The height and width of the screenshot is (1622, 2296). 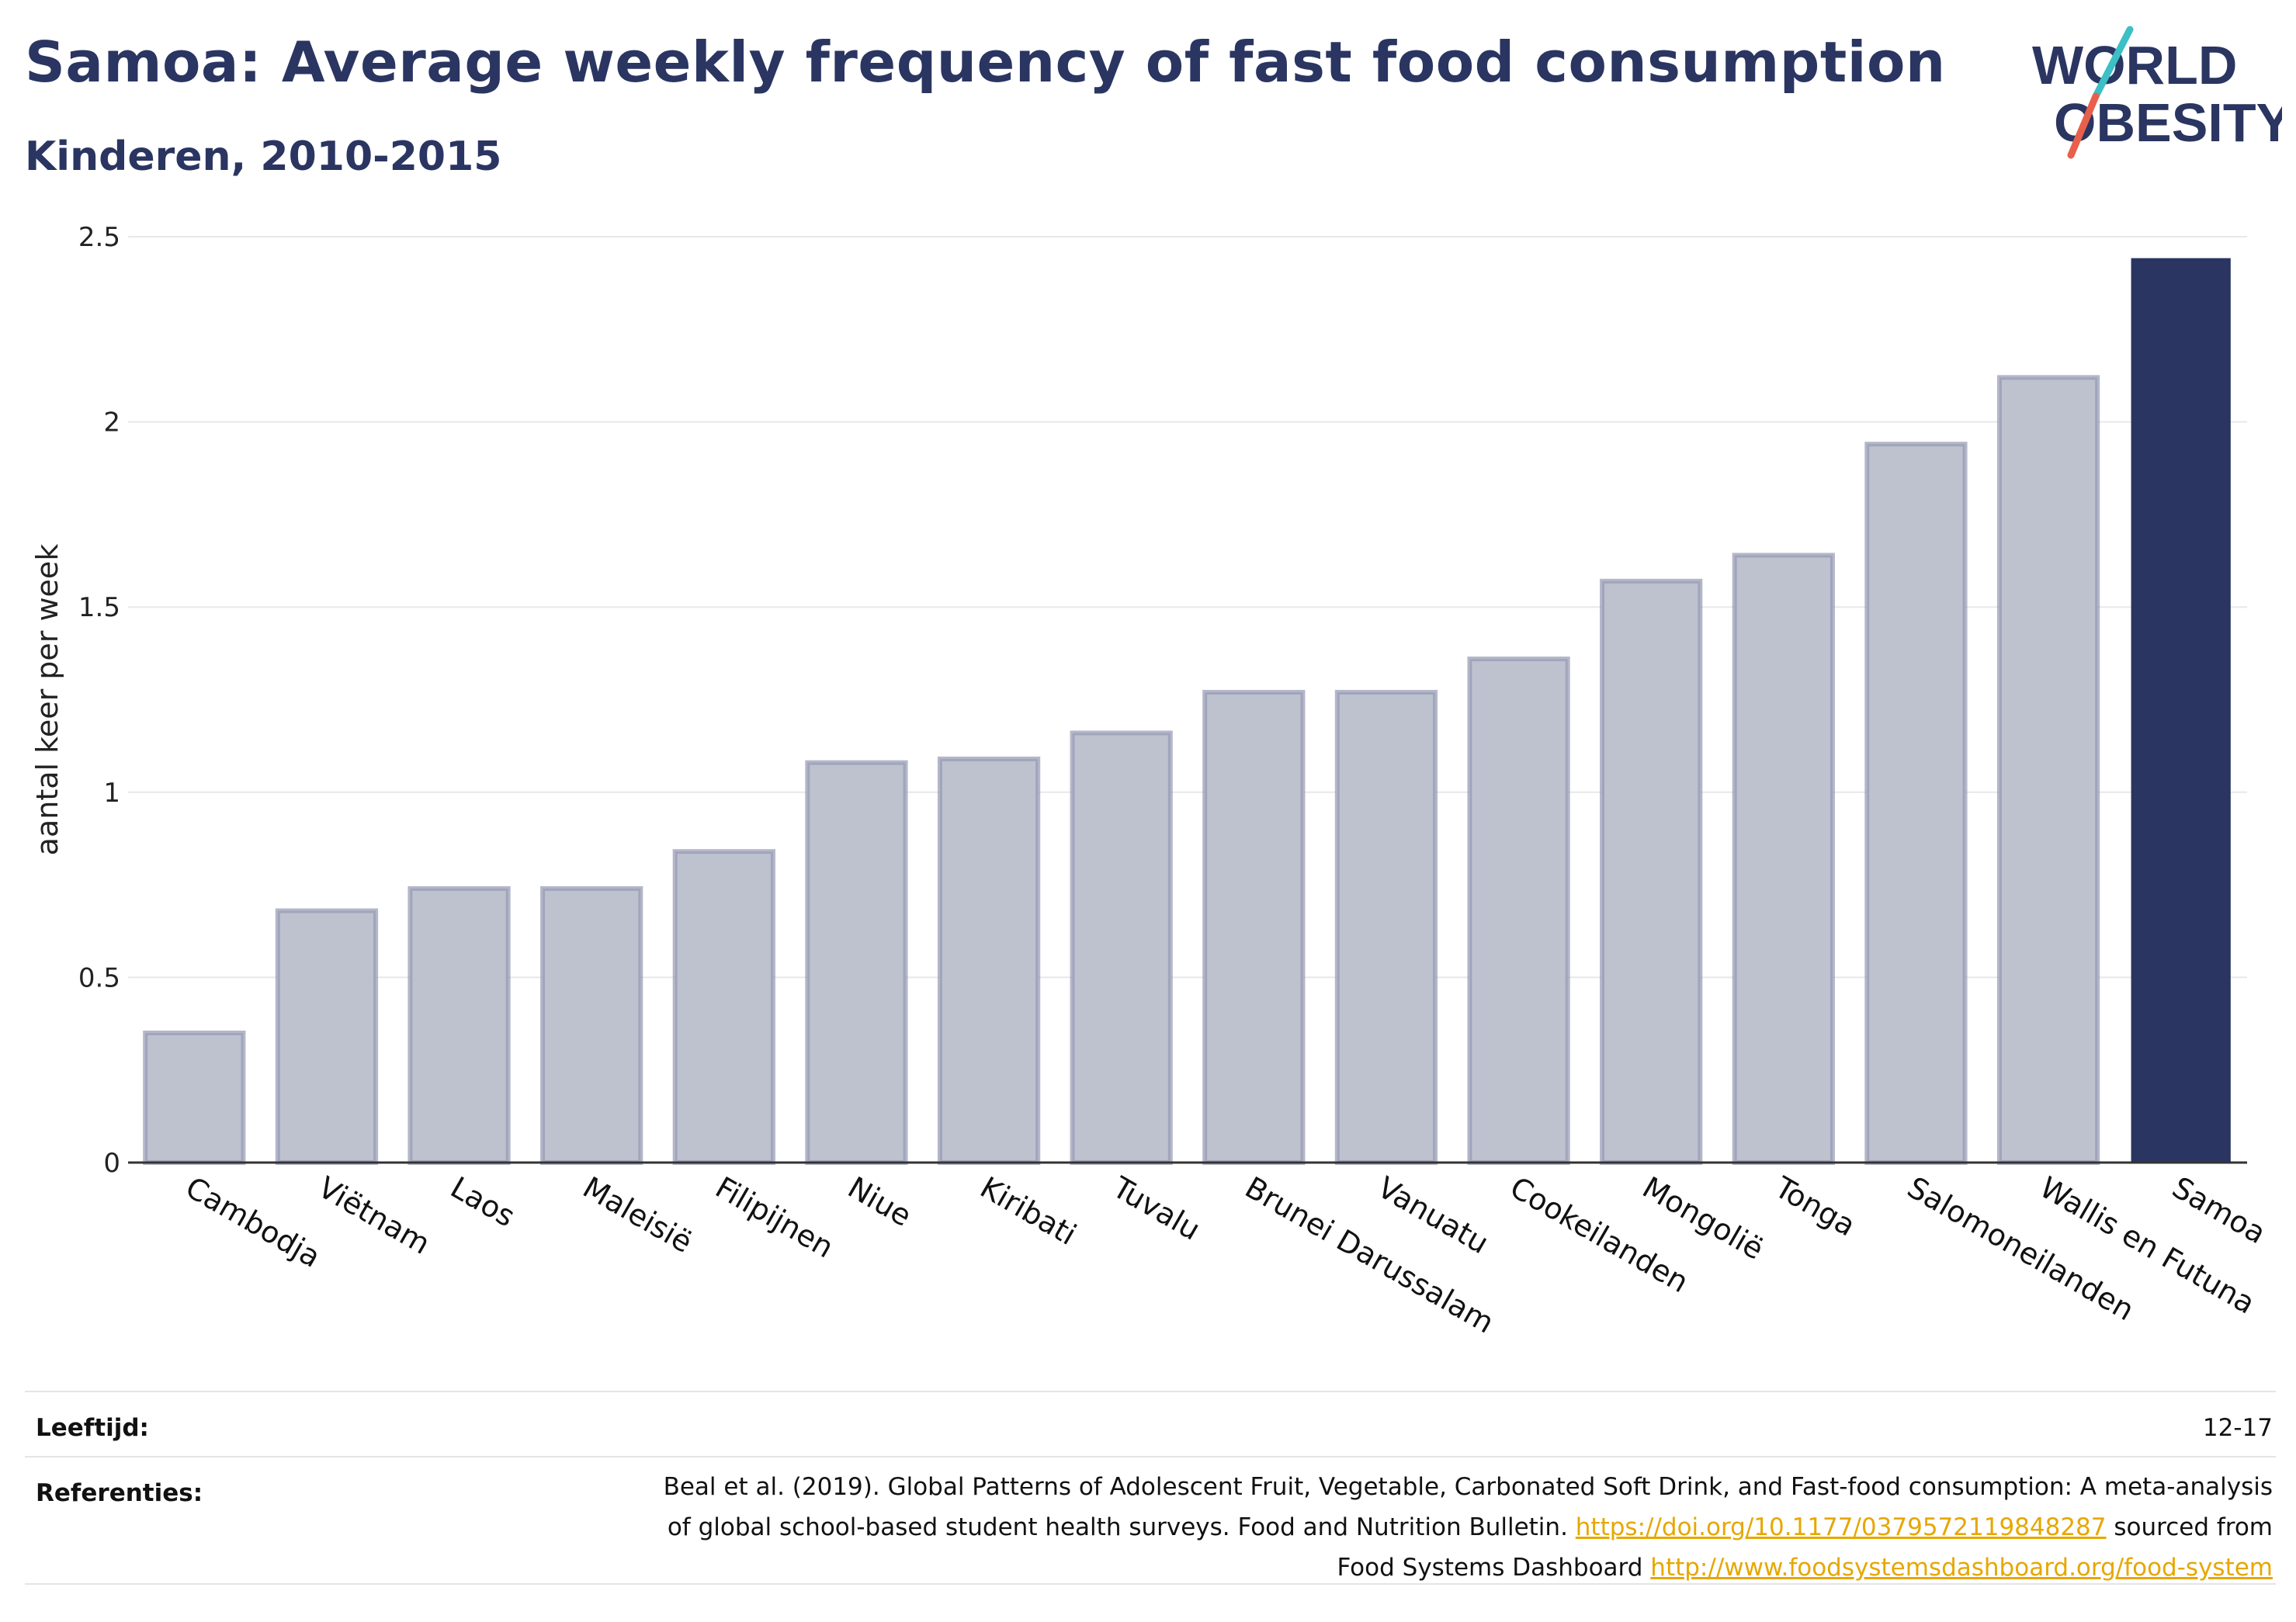 What do you see at coordinates (2147, 1245) in the screenshot?
I see `x-tick-label: Wallis en Futuna` at bounding box center [2147, 1245].